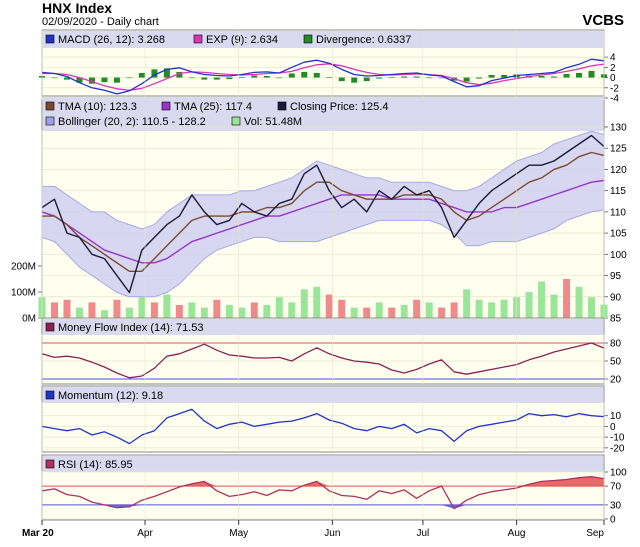 The width and height of the screenshot is (640, 547). I want to click on rsi-axis-tick-label-0: 100, so click(618, 473).